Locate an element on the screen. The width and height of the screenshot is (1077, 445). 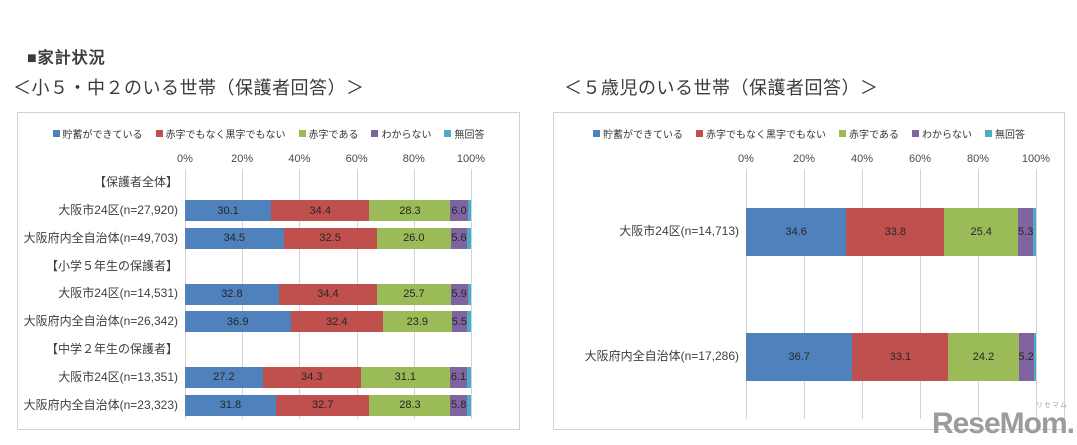
legend-label: 赤字でもなく黒字でもない is located at coordinates (766, 135).